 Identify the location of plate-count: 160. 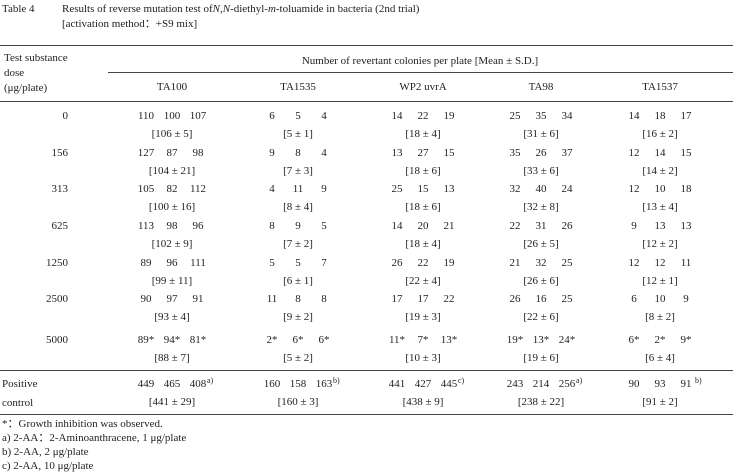
(272, 384).